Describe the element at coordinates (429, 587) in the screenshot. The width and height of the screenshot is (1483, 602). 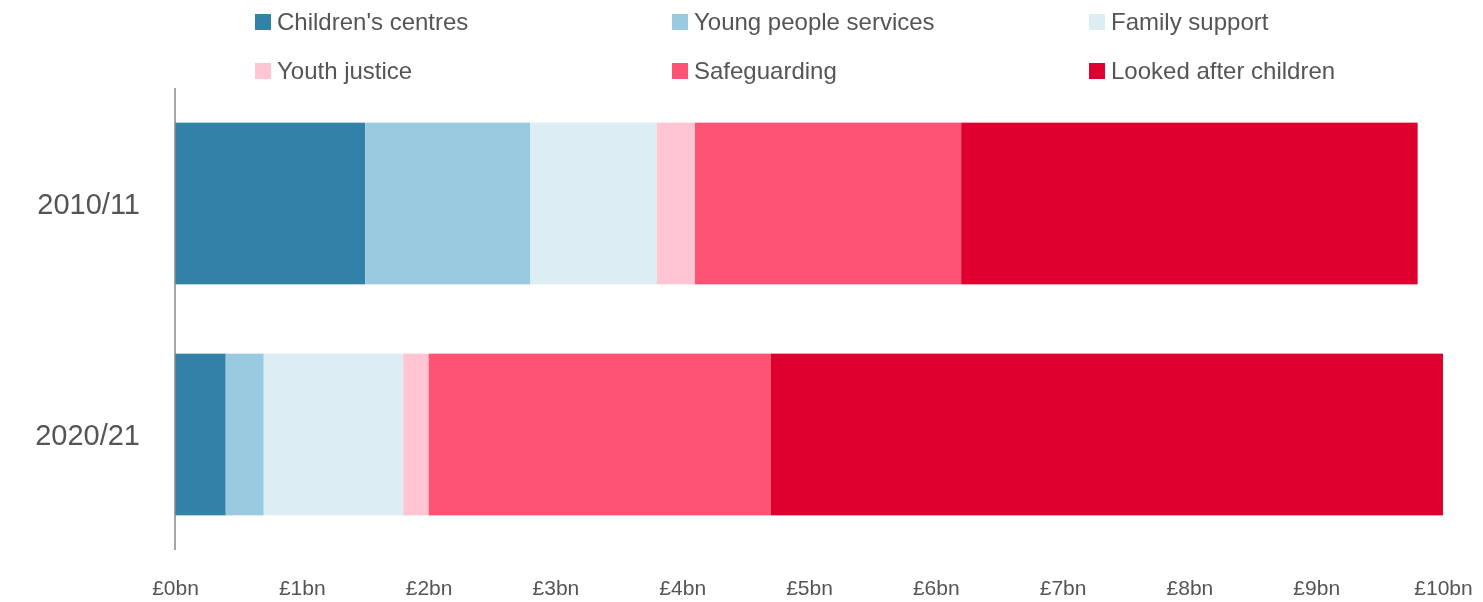
I see `x-tick-label: £2bn` at that location.